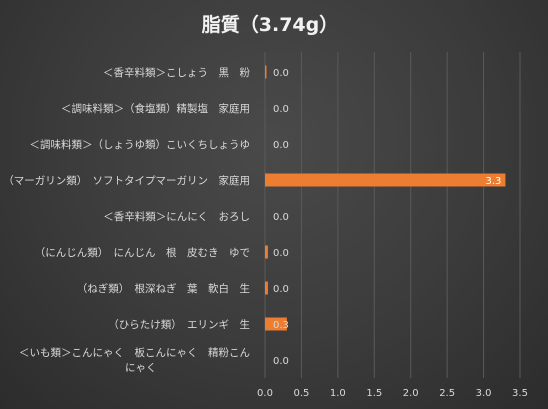 The height and width of the screenshot is (409, 548). Describe the element at coordinates (411, 393) in the screenshot. I see `x-tick-label: 2.0` at that location.